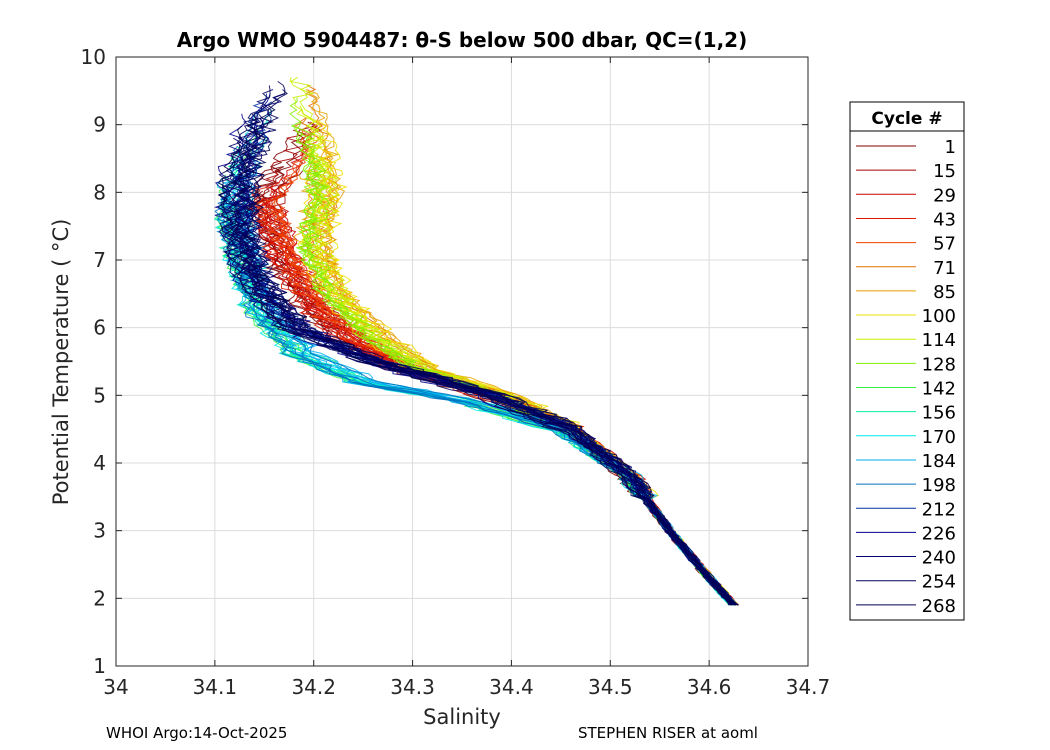 The width and height of the screenshot is (1050, 750). Describe the element at coordinates (99, 125) in the screenshot. I see `y-tick-label: 9` at that location.